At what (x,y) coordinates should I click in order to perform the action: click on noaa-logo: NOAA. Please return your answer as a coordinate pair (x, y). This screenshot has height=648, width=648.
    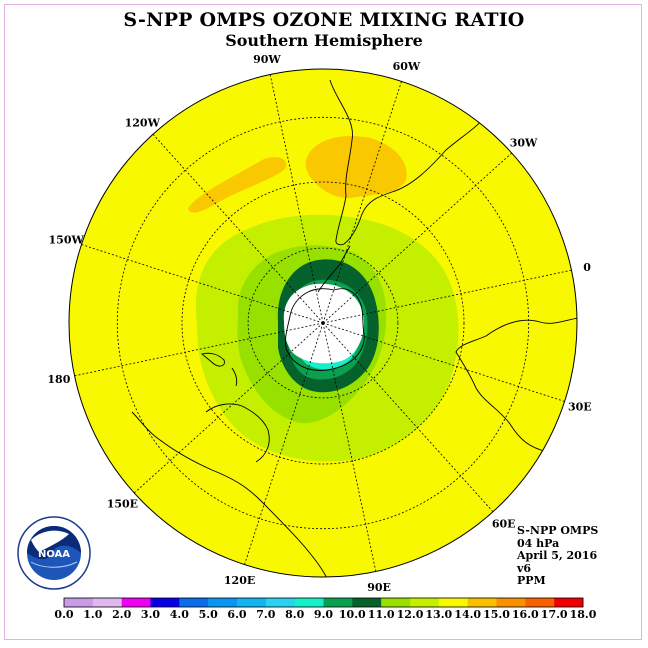
    Looking at the image, I should click on (54, 553).